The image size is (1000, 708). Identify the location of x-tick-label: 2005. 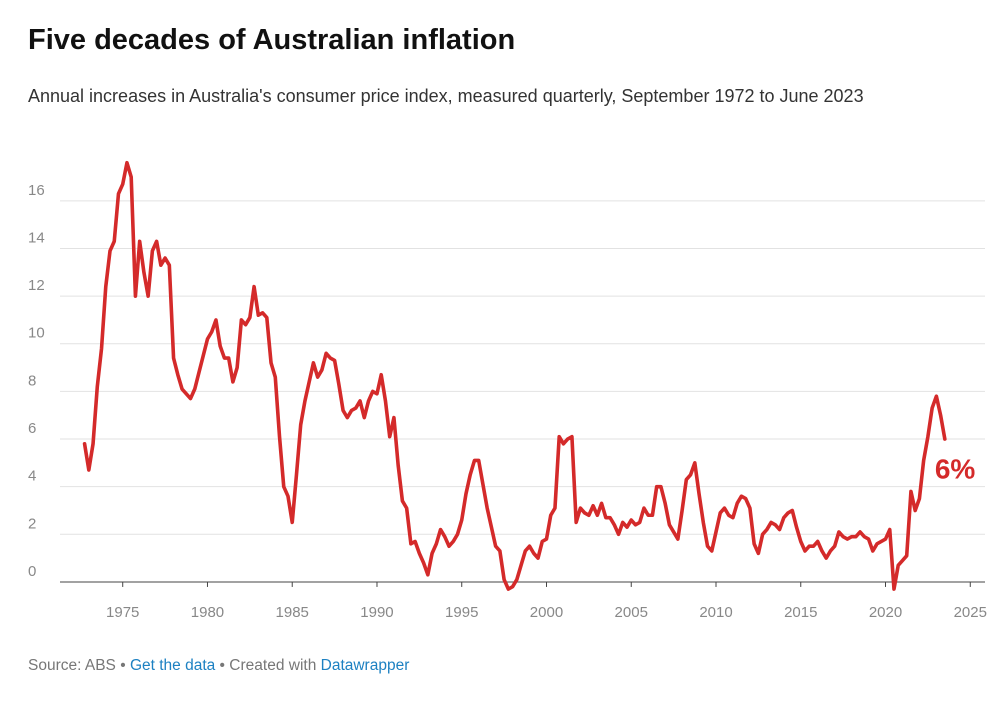
(631, 612).